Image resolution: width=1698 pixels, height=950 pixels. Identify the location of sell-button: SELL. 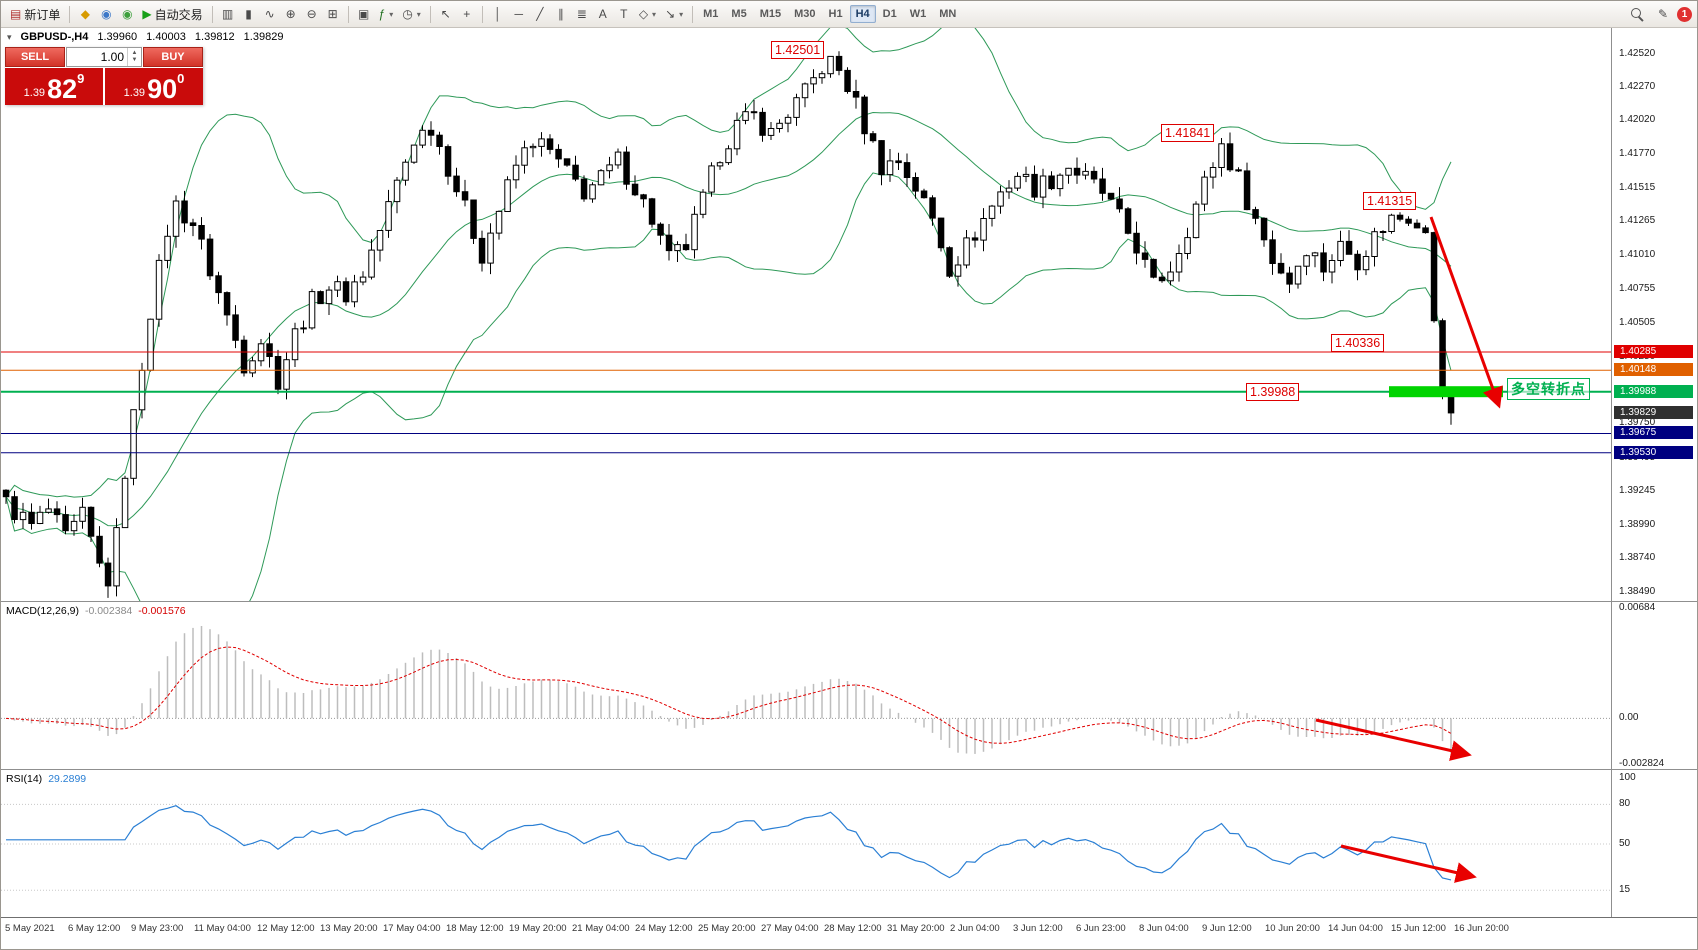
(35, 57).